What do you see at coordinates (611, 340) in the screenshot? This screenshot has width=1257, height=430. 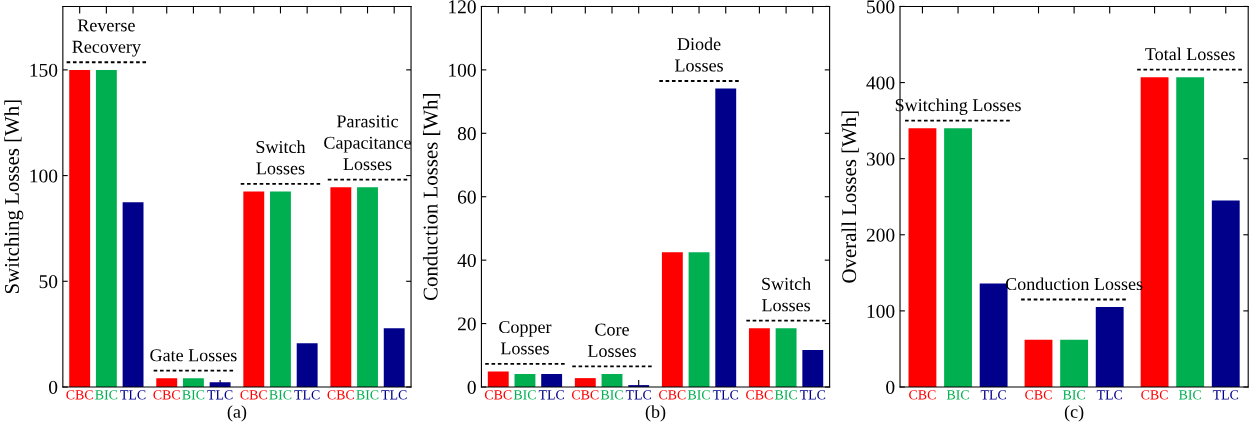 I see `annotation: Core Losses` at bounding box center [611, 340].